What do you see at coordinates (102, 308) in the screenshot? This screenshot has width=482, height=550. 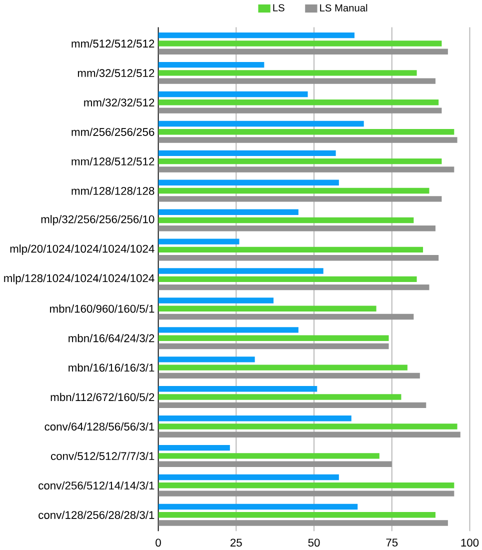 I see `y-tick-label: mbn/160/960/160/5/1` at bounding box center [102, 308].